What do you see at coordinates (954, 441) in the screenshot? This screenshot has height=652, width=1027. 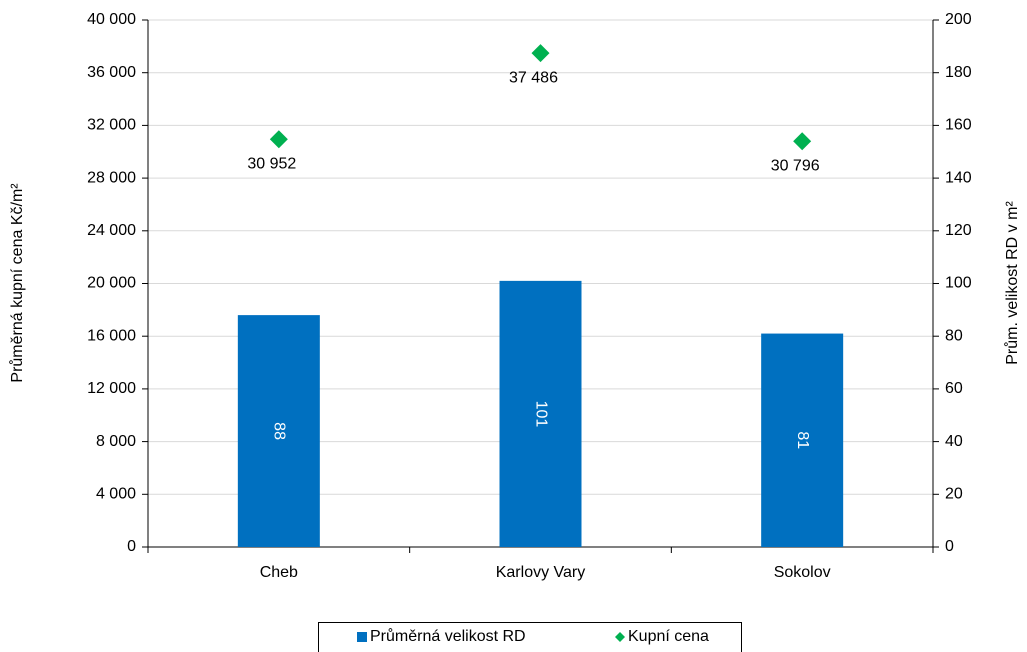 I see `y2-tick-label: 40` at bounding box center [954, 441].